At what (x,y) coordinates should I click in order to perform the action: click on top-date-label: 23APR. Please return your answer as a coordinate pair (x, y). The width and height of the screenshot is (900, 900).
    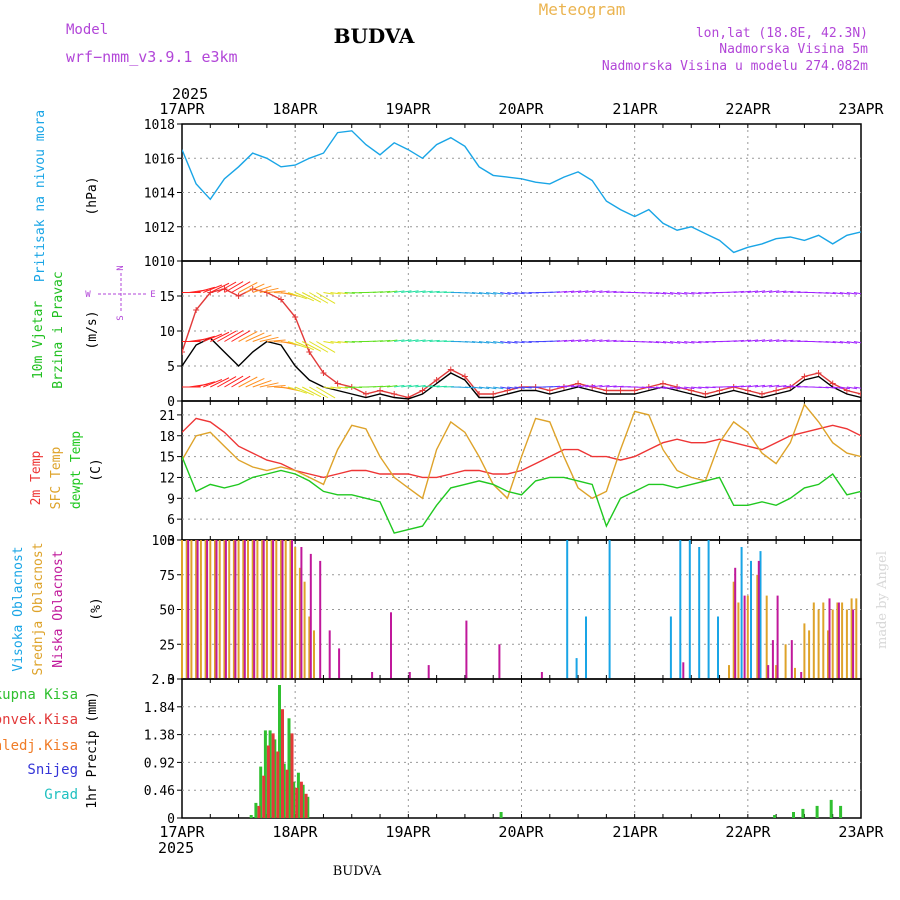
    Looking at the image, I should click on (861, 109).